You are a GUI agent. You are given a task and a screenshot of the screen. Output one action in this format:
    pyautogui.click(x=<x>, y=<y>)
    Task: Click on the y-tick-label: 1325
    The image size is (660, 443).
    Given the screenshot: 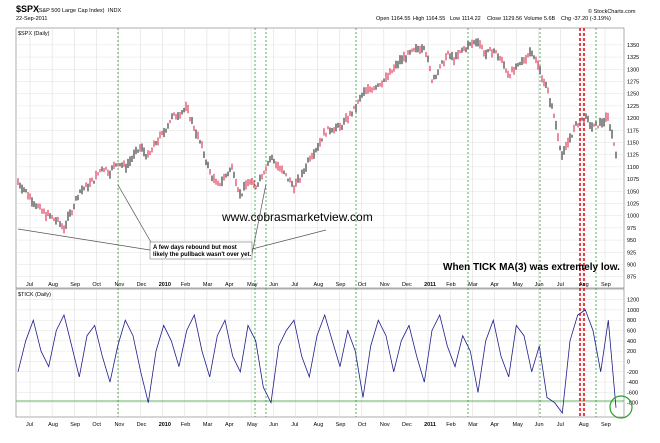 What is the action you would take?
    pyautogui.click(x=633, y=58)
    